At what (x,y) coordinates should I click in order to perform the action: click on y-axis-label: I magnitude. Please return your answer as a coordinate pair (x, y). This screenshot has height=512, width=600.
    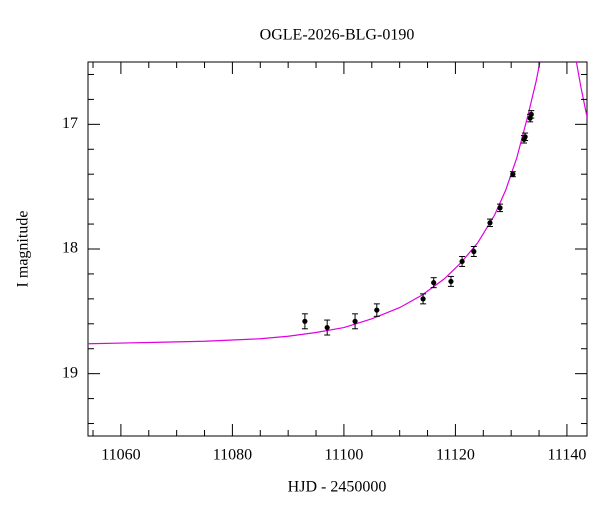
    Looking at the image, I should click on (23, 249).